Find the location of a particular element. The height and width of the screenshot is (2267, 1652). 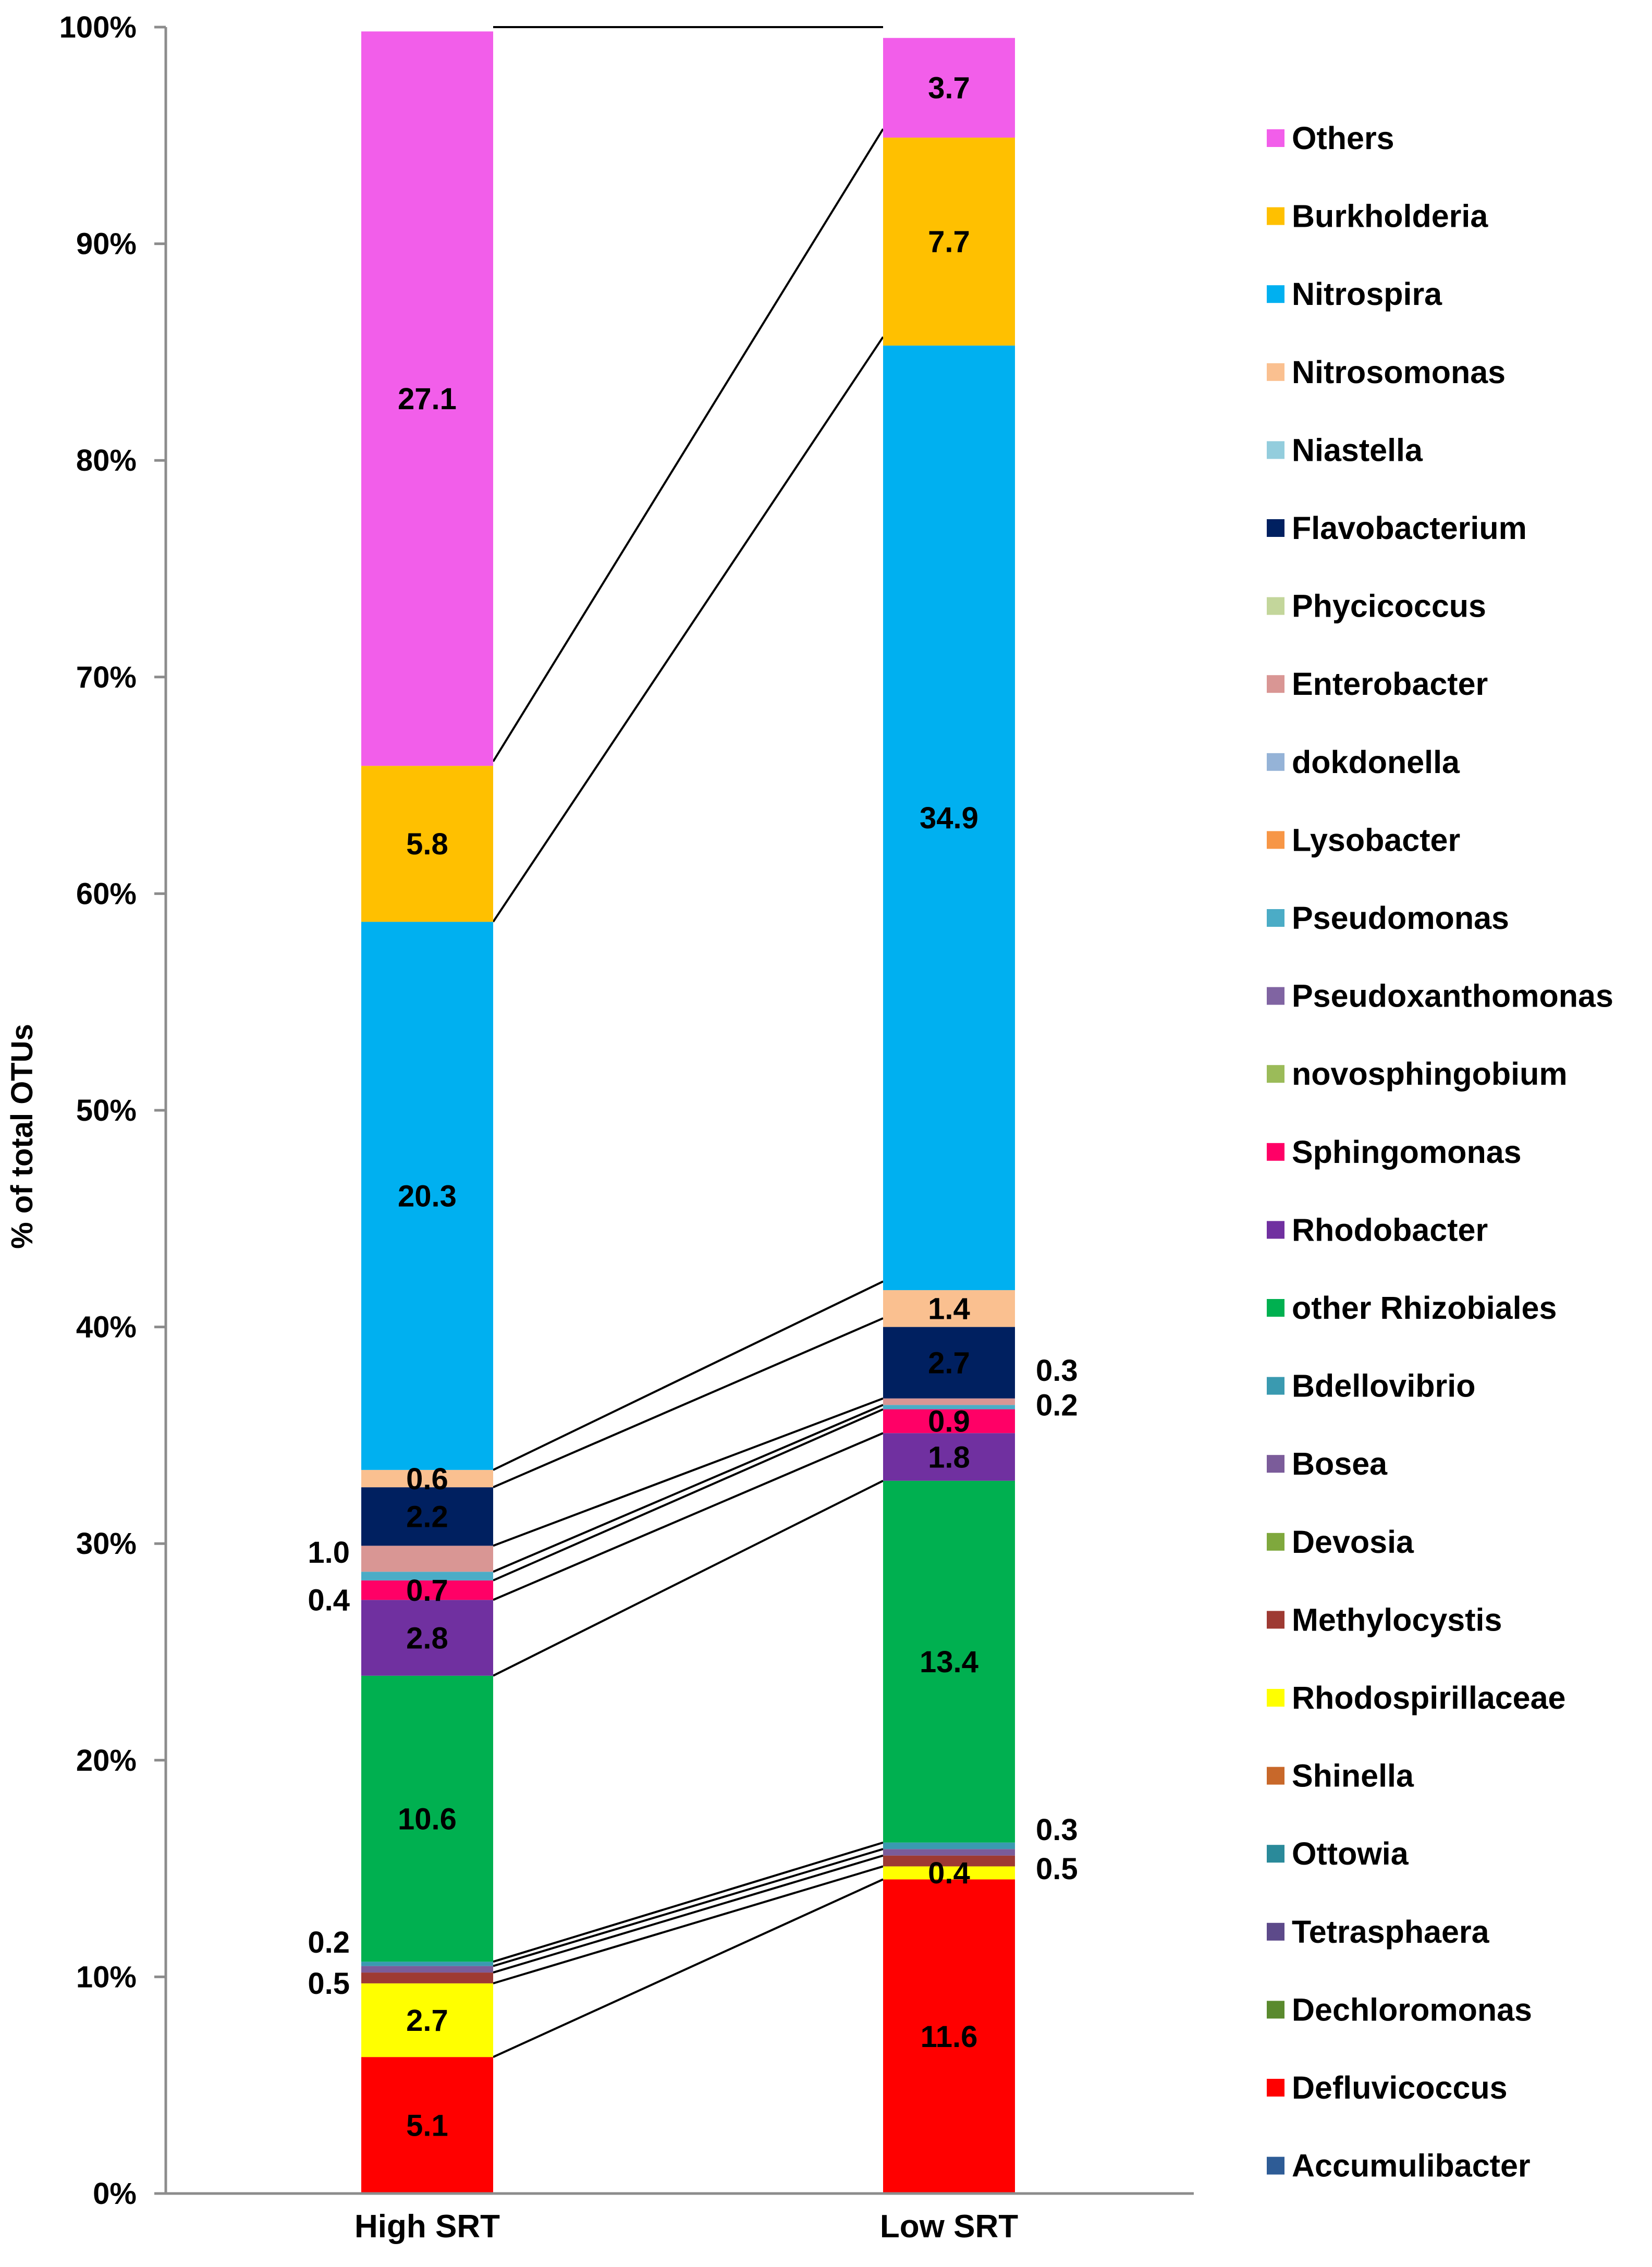

legend-item-dechloromonas: Dechloromonas is located at coordinates (1399, 2009).